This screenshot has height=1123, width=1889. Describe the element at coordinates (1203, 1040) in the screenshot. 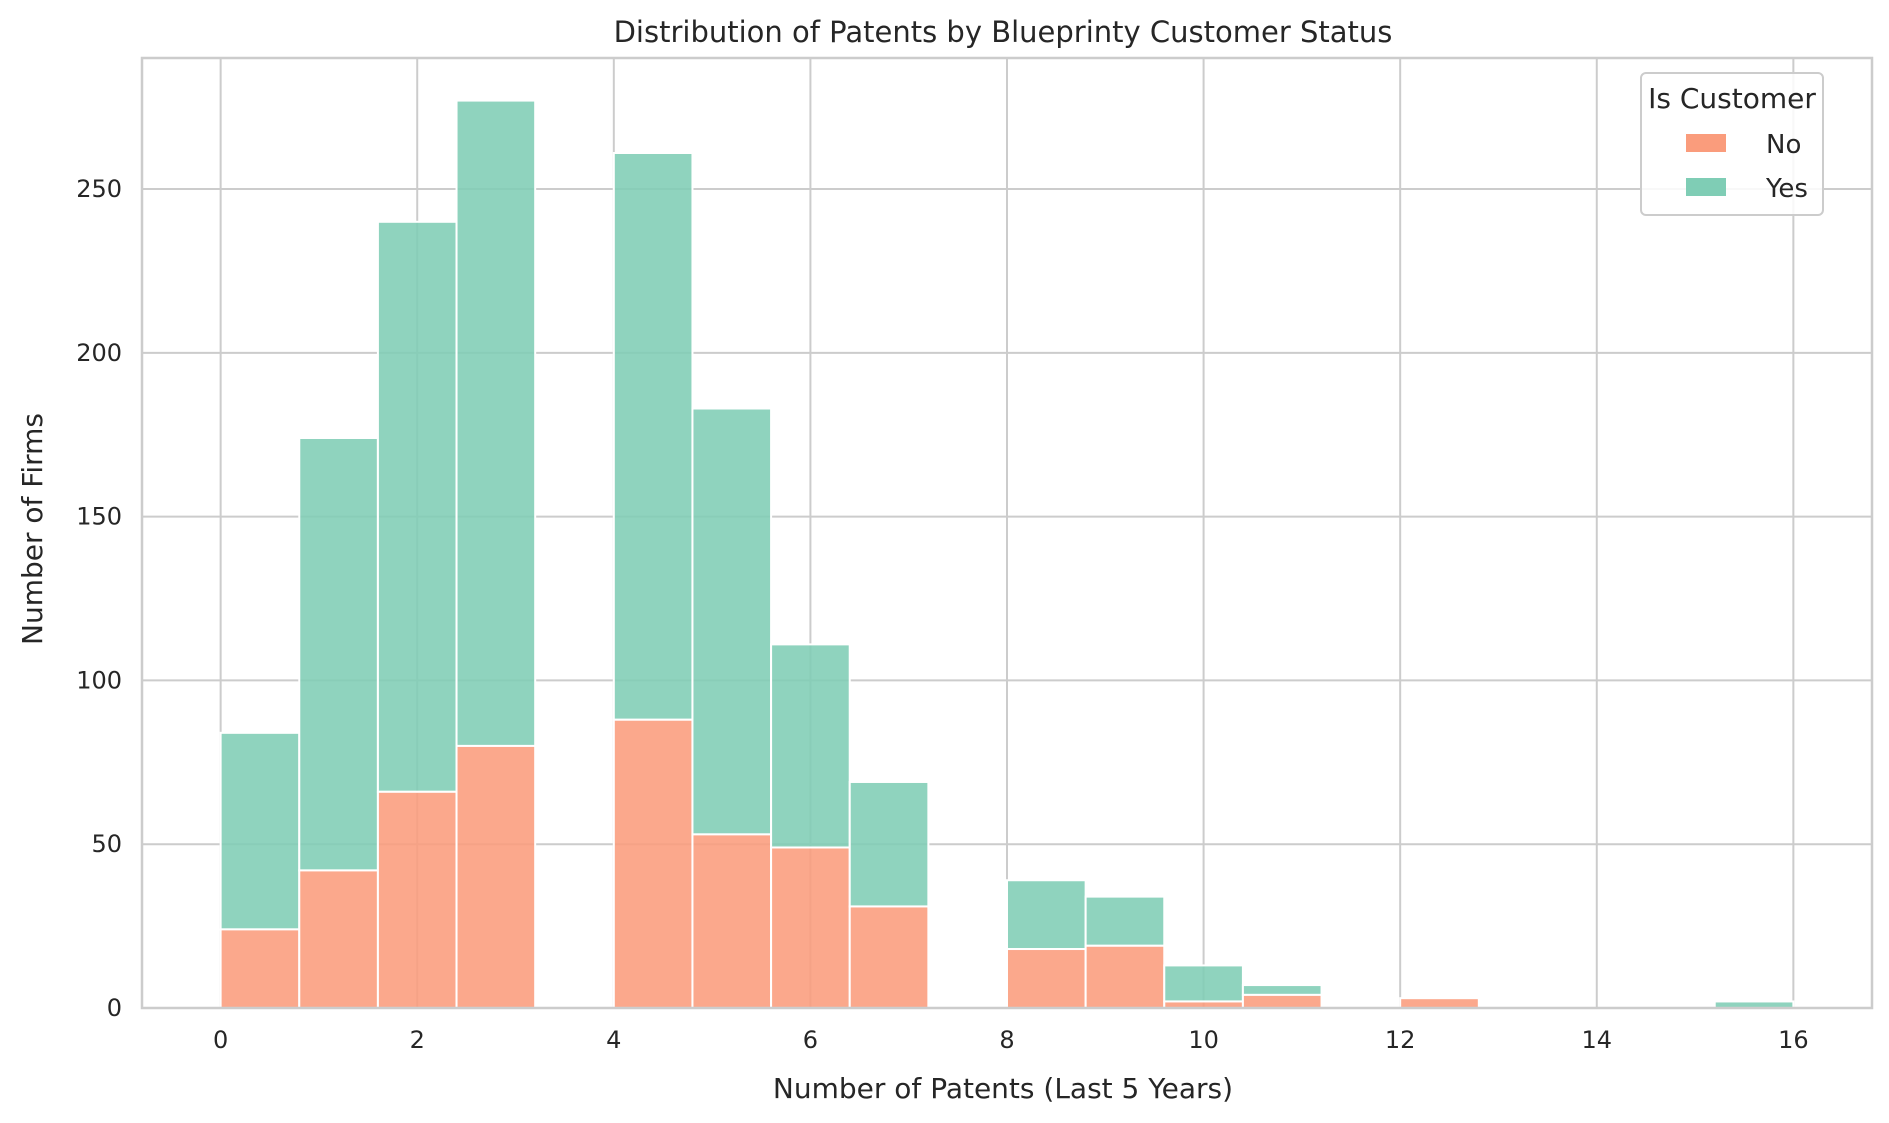

I see `x-tick-label: 10` at that location.